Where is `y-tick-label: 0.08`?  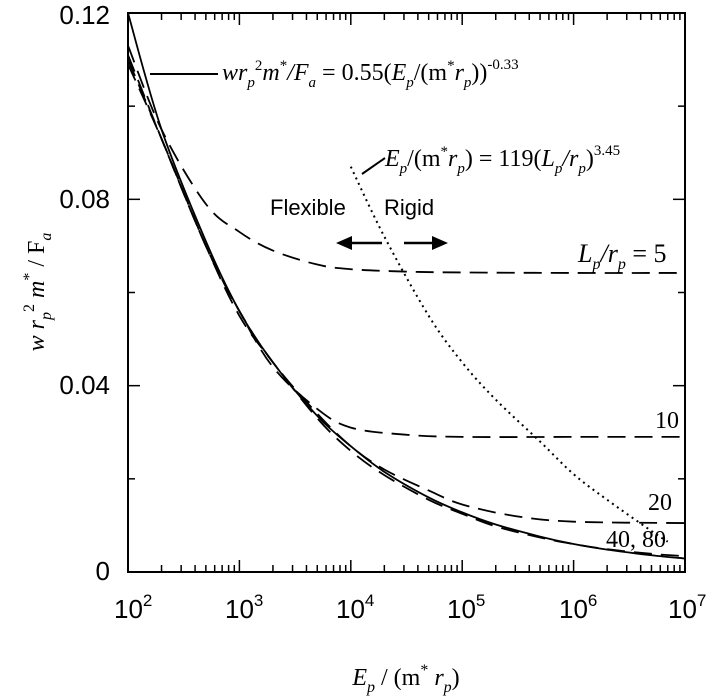
y-tick-label: 0.08 is located at coordinates (84, 199).